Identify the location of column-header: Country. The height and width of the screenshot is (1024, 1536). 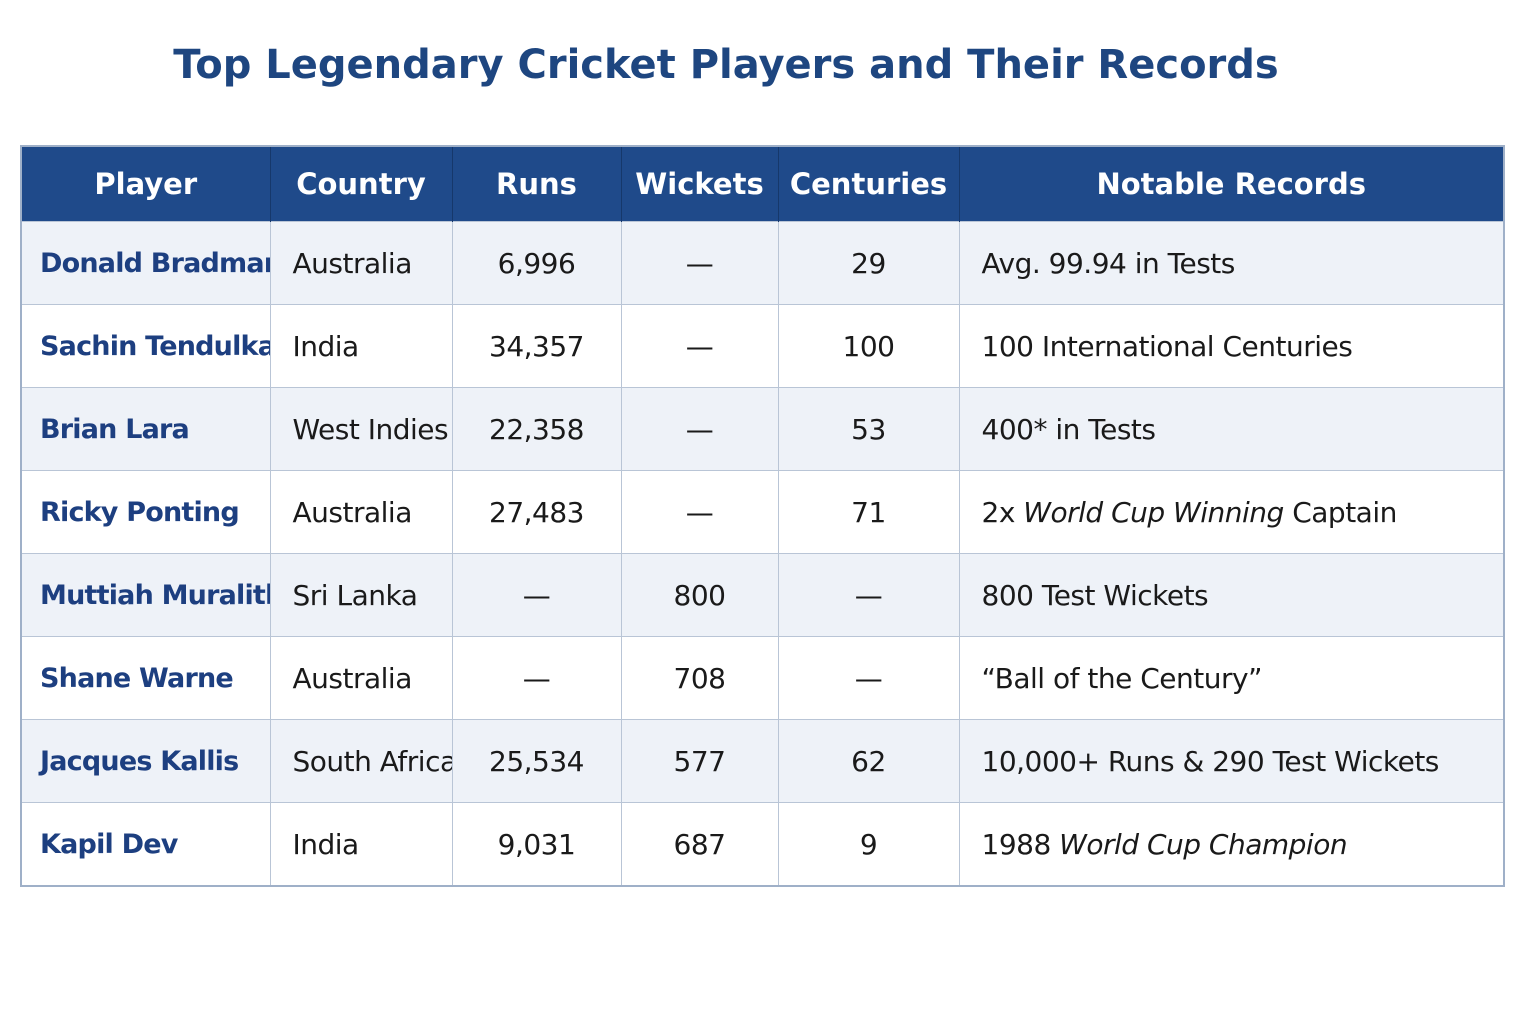
(361, 184).